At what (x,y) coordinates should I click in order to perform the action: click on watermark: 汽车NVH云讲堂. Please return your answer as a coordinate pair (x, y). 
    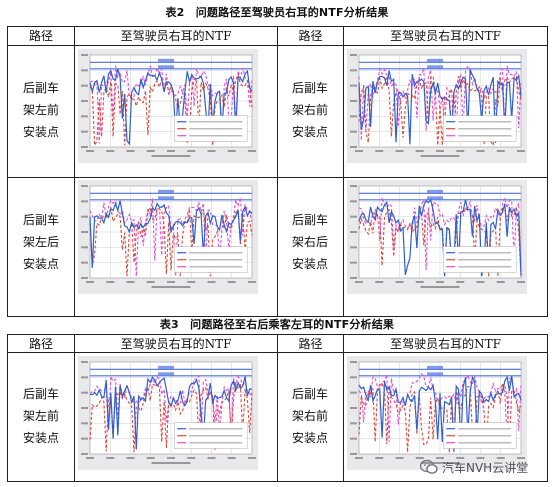
    Looking at the image, I should click on (474, 467).